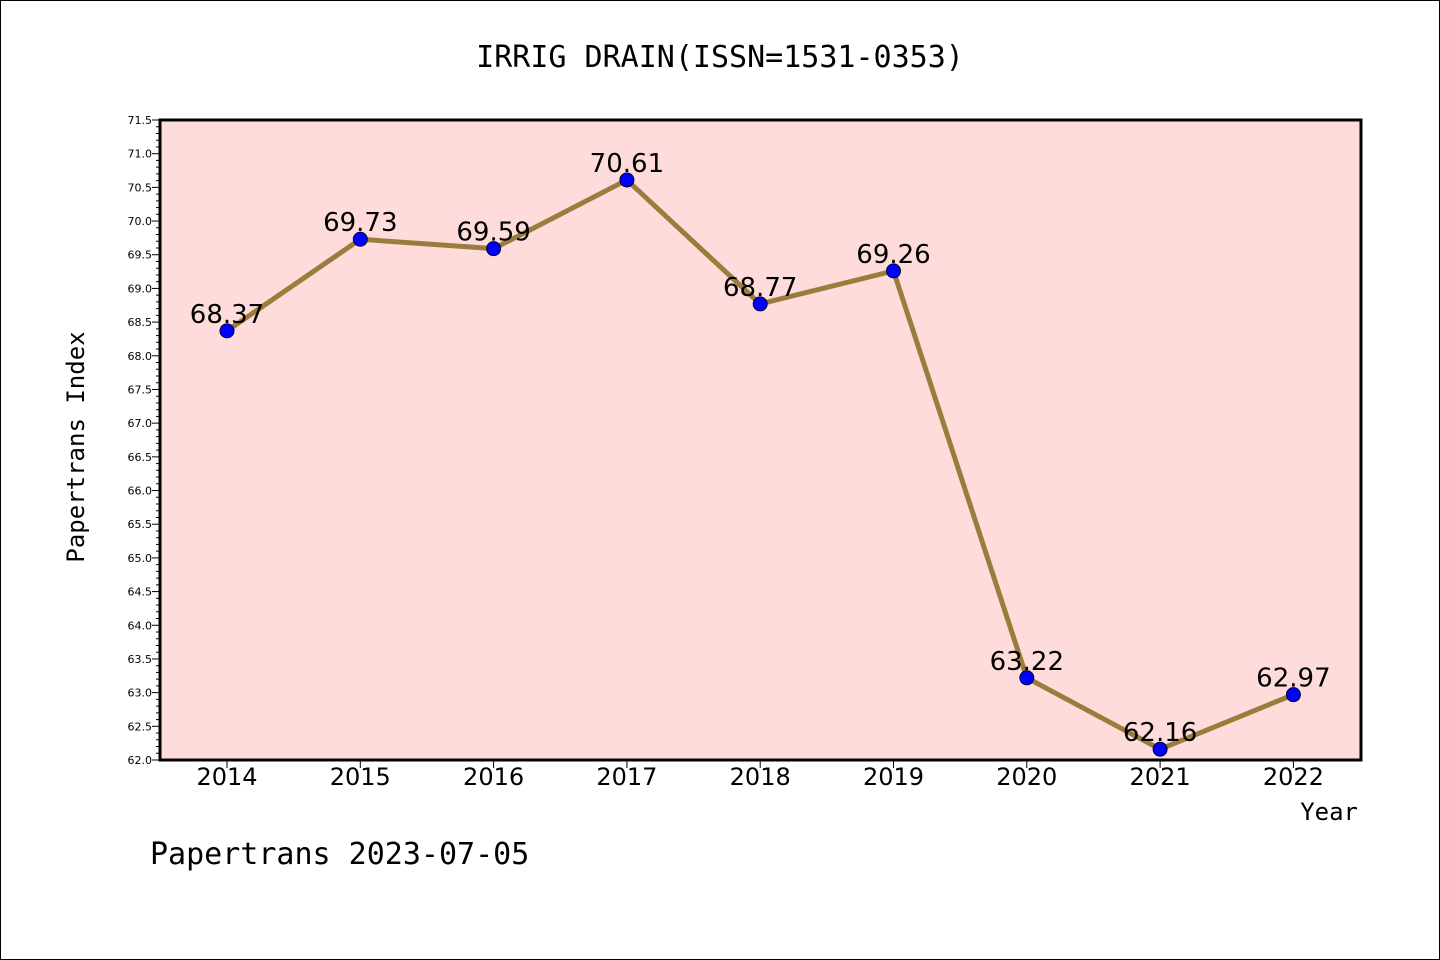 This screenshot has width=1440, height=960. I want to click on y-tick-label: 68.0, so click(140, 356).